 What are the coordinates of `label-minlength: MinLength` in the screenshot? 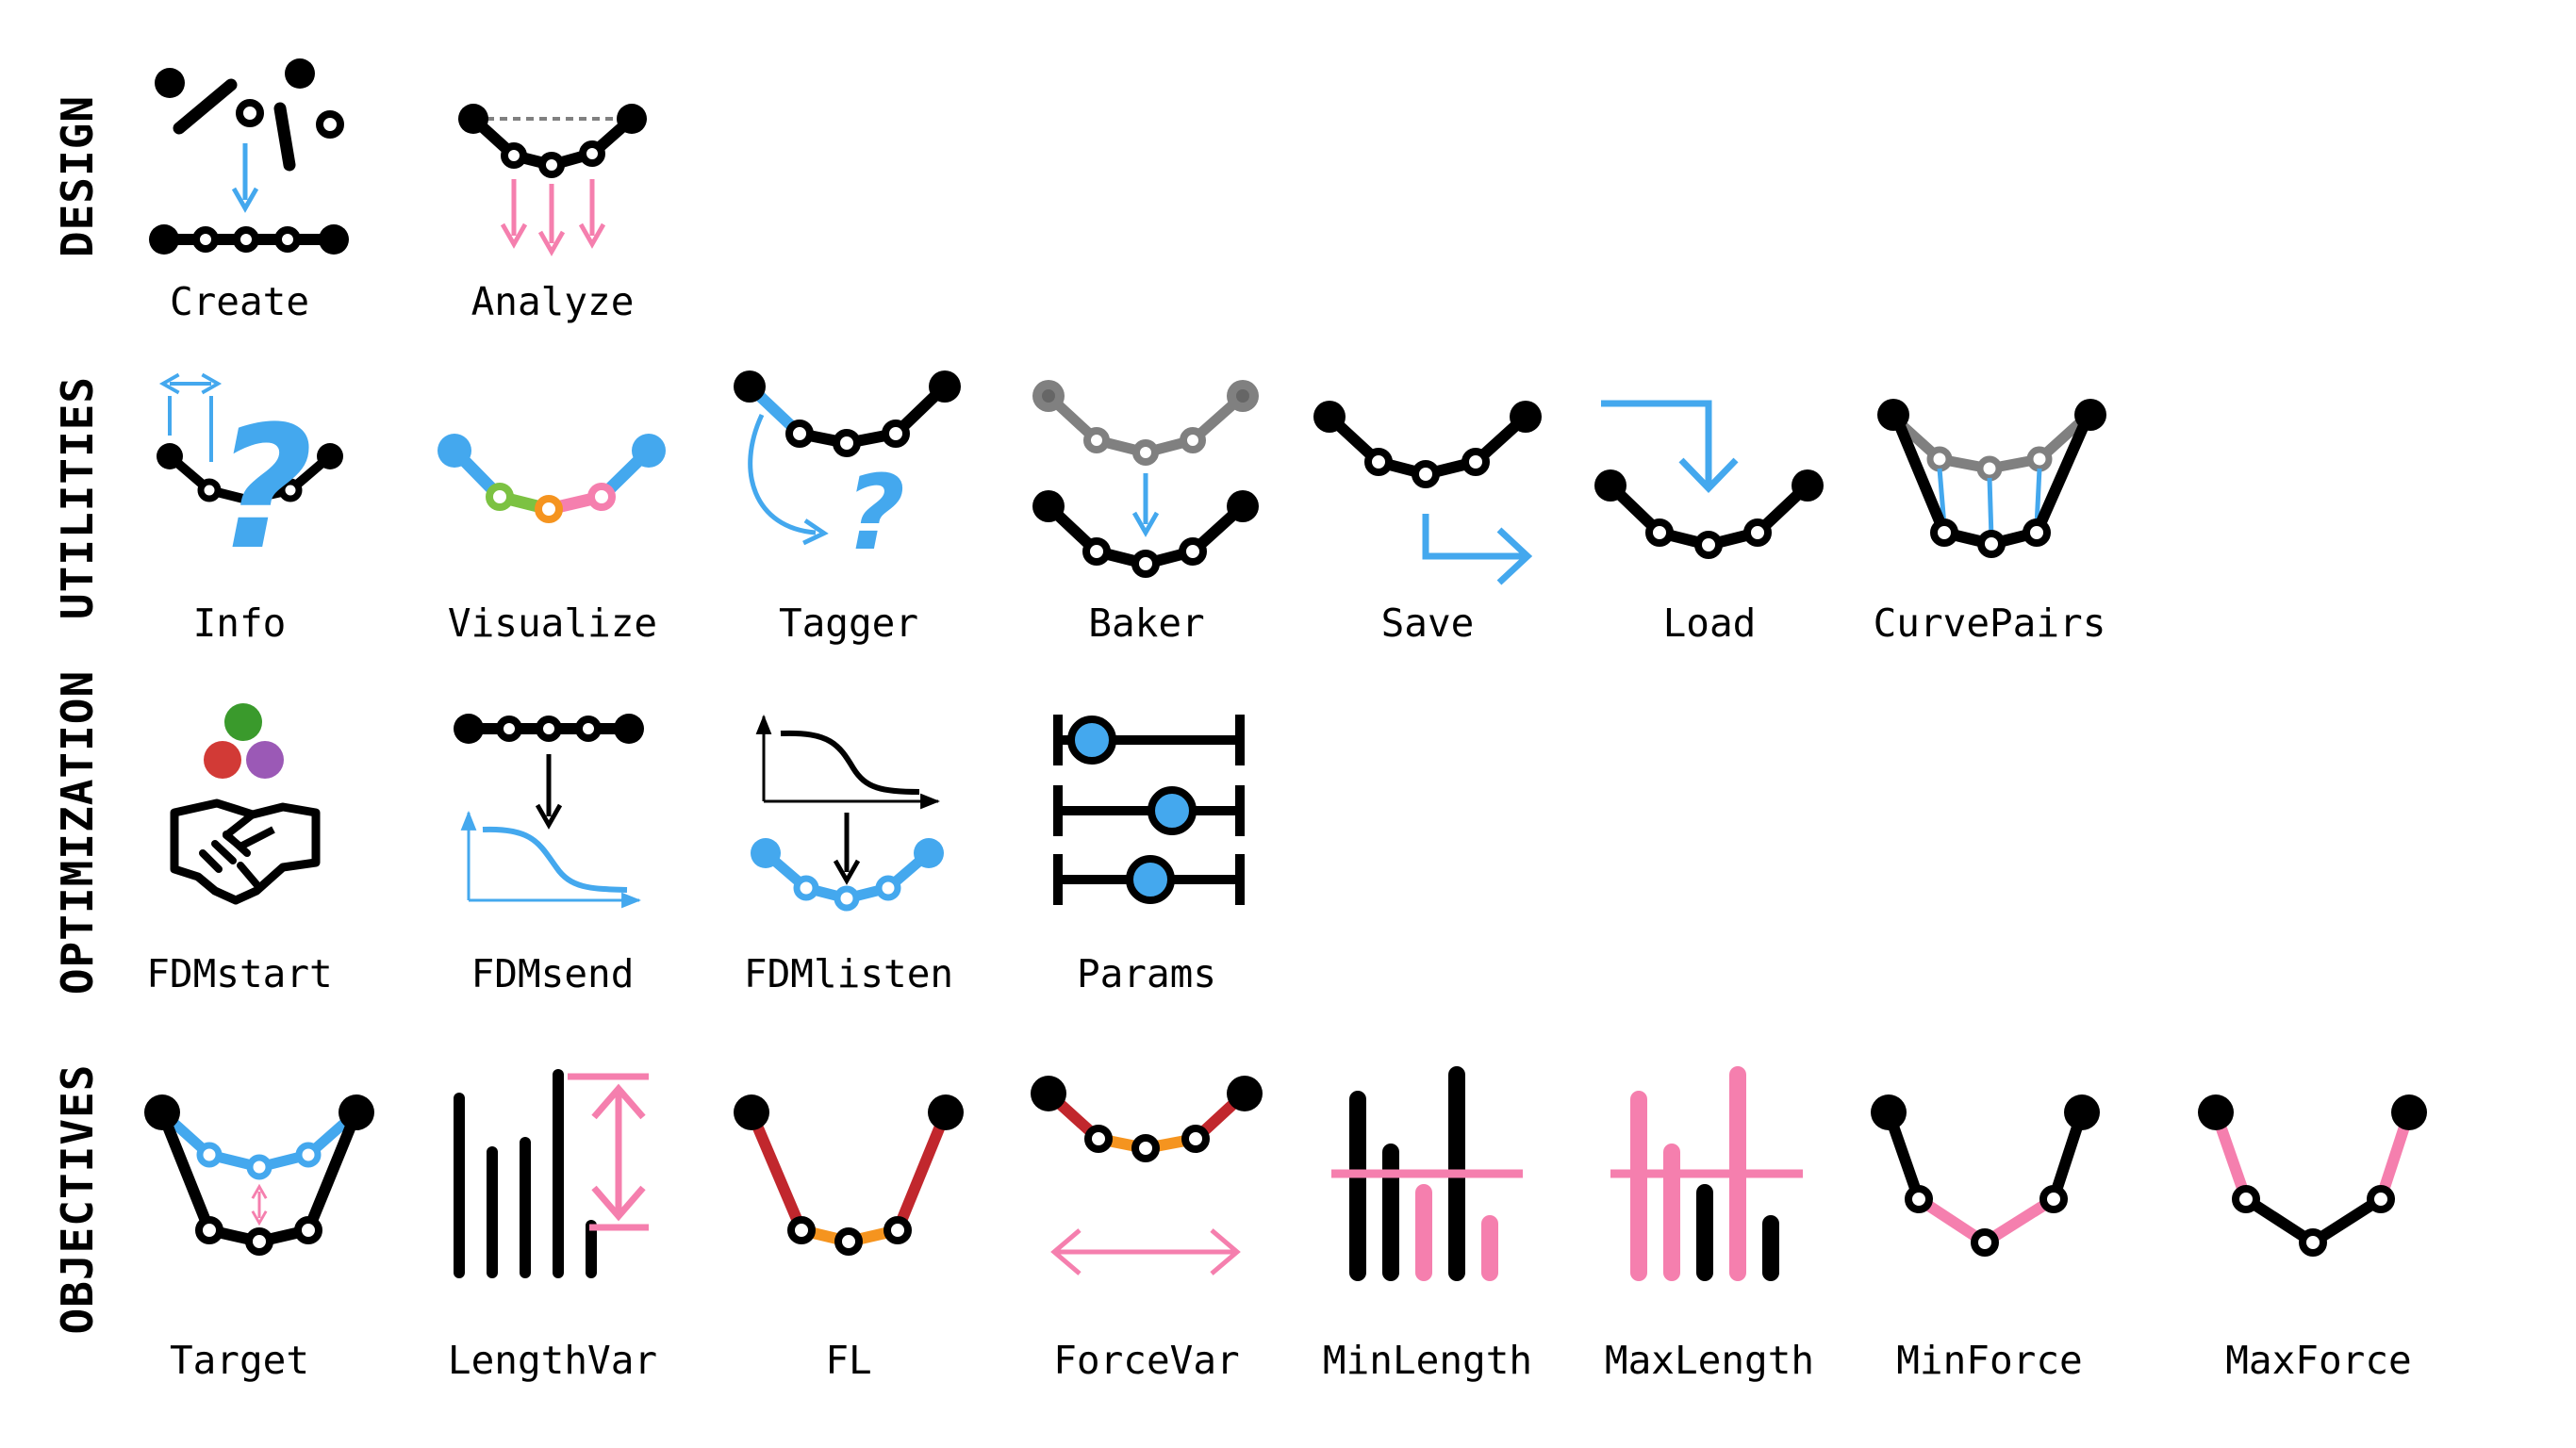 It's located at (1427, 1360).